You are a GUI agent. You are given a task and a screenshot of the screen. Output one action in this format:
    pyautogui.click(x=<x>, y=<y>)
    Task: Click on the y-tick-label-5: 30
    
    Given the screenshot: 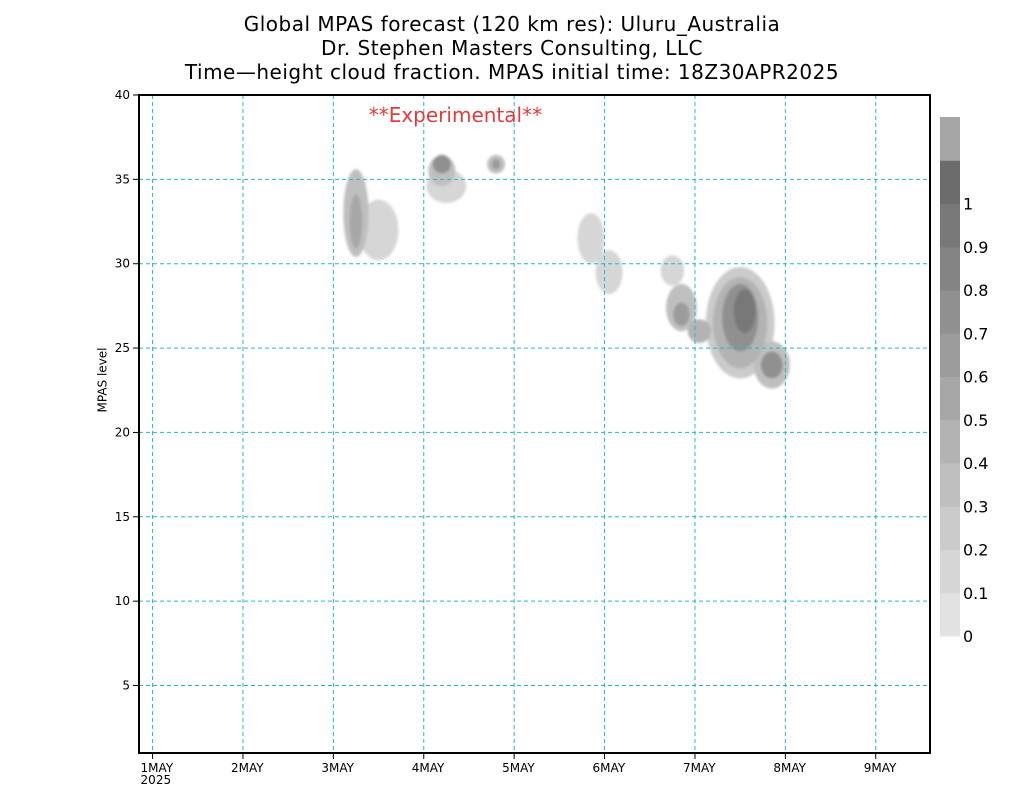 What is the action you would take?
    pyautogui.click(x=122, y=264)
    